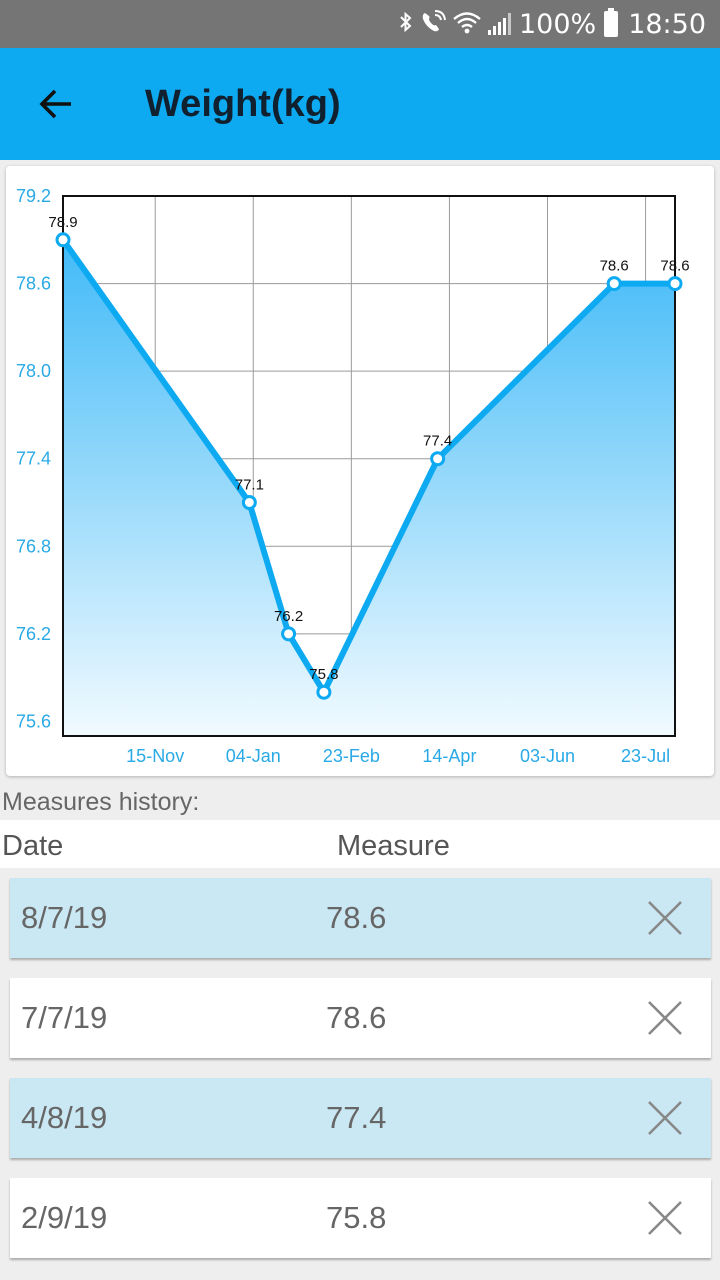  I want to click on status-bar: 100% 18:50, so click(360, 24).